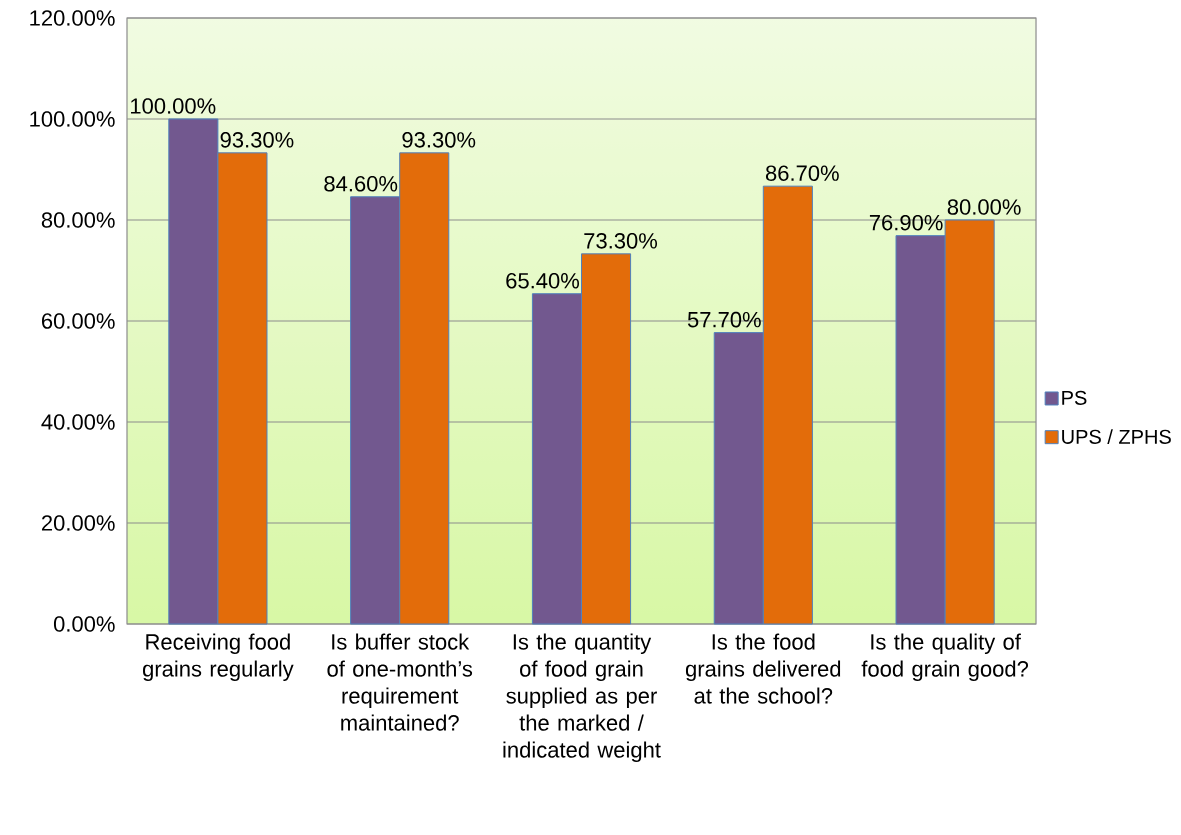 This screenshot has width=1181, height=835. Describe the element at coordinates (84, 624) in the screenshot. I see `y-tick-label: 0.00%` at that location.